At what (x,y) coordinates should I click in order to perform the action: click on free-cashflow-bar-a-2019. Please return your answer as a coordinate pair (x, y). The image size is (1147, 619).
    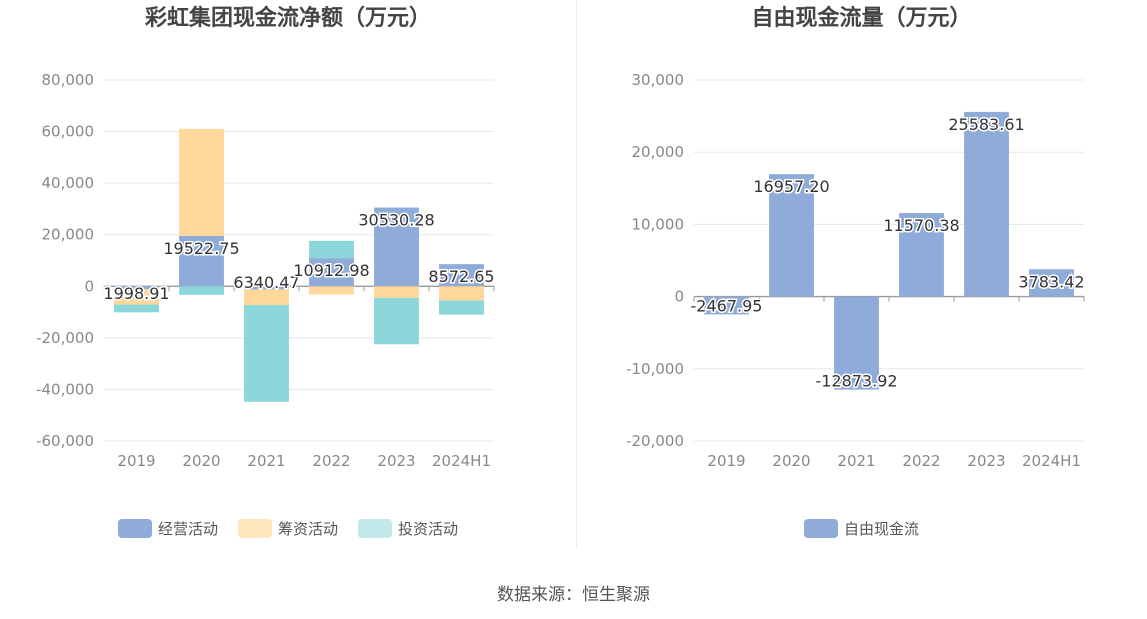
    Looking at the image, I should click on (726, 305).